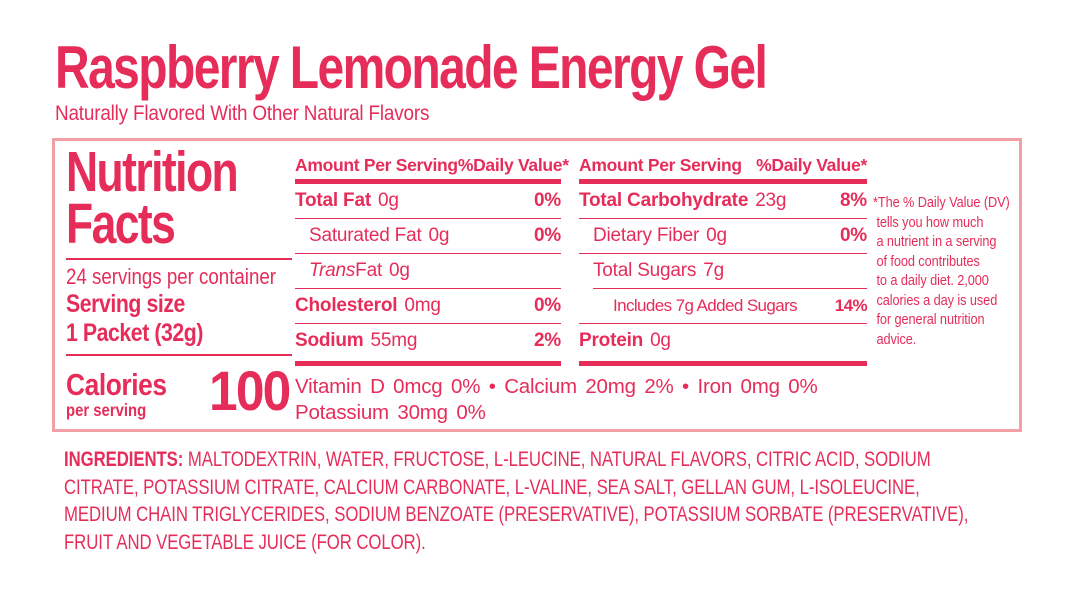 The height and width of the screenshot is (590, 1080). I want to click on nutrient-row-added-sugars: Includes 7g Added Sugars 14%, so click(723, 306).